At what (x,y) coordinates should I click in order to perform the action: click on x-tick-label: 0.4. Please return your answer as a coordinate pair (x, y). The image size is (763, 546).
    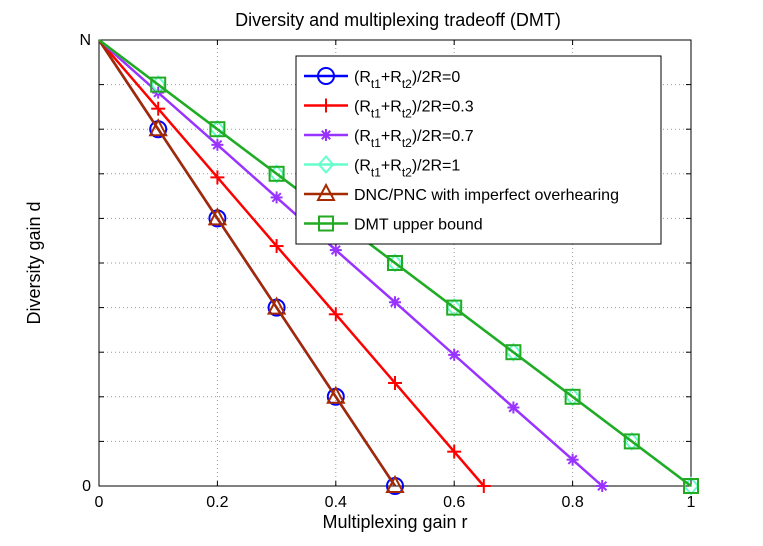
    Looking at the image, I should click on (336, 502).